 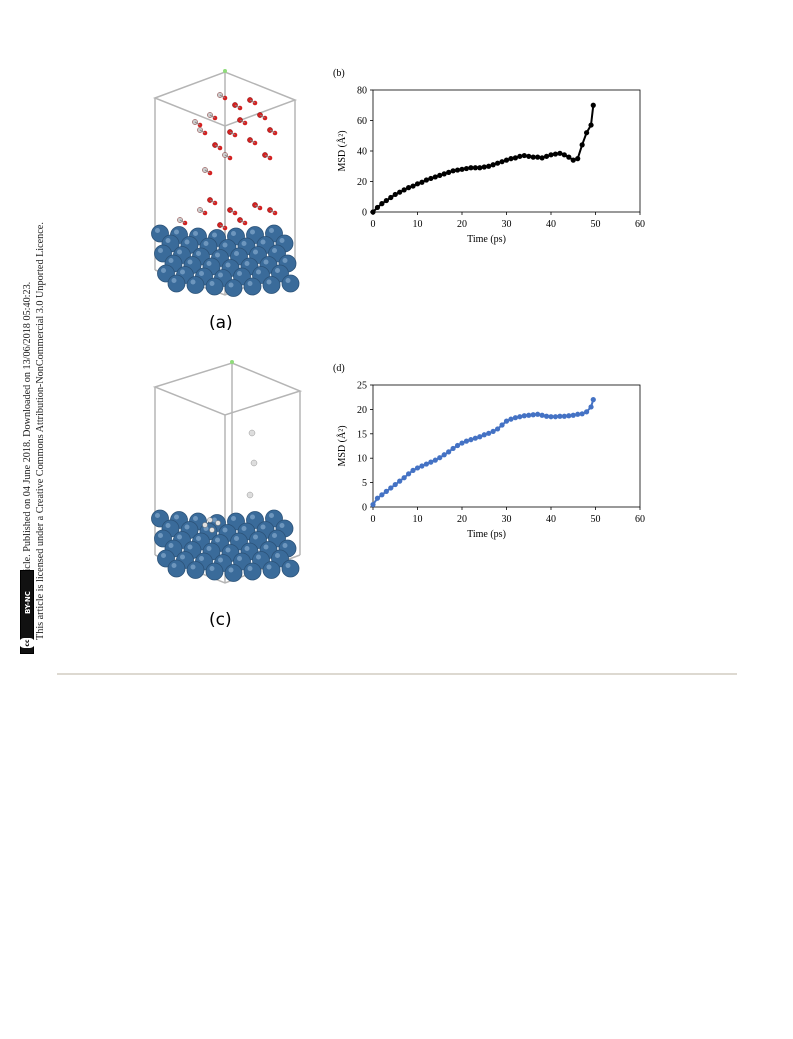 I want to click on y-tick-label: 80, so click(x=362, y=91).